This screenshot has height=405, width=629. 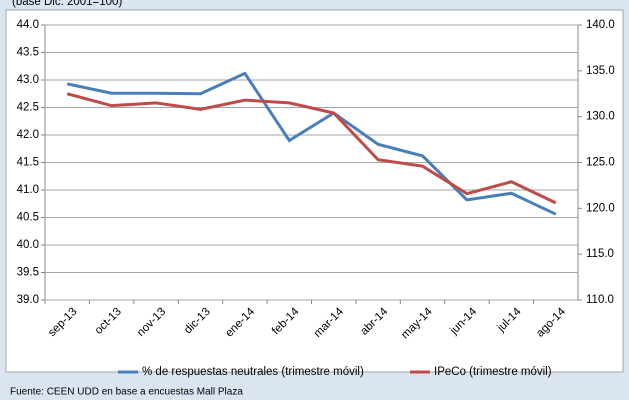 I want to click on y-tick-label: 41.5, so click(x=28, y=163).